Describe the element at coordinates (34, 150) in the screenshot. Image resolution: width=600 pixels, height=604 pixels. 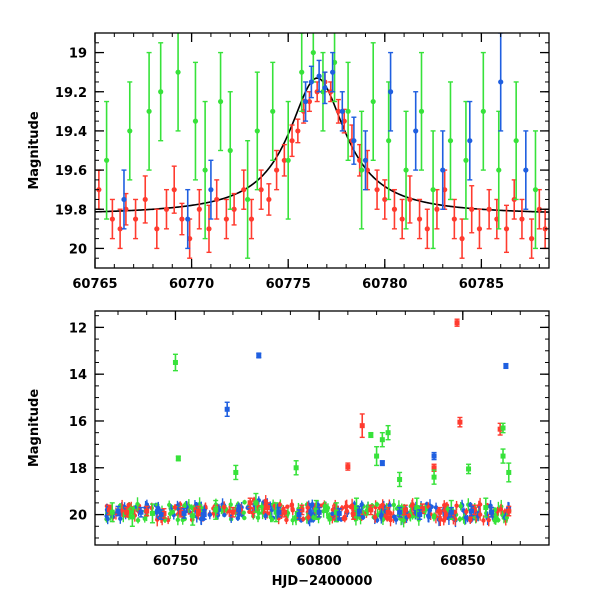
I see `y-axis-title: Magnitude` at that location.